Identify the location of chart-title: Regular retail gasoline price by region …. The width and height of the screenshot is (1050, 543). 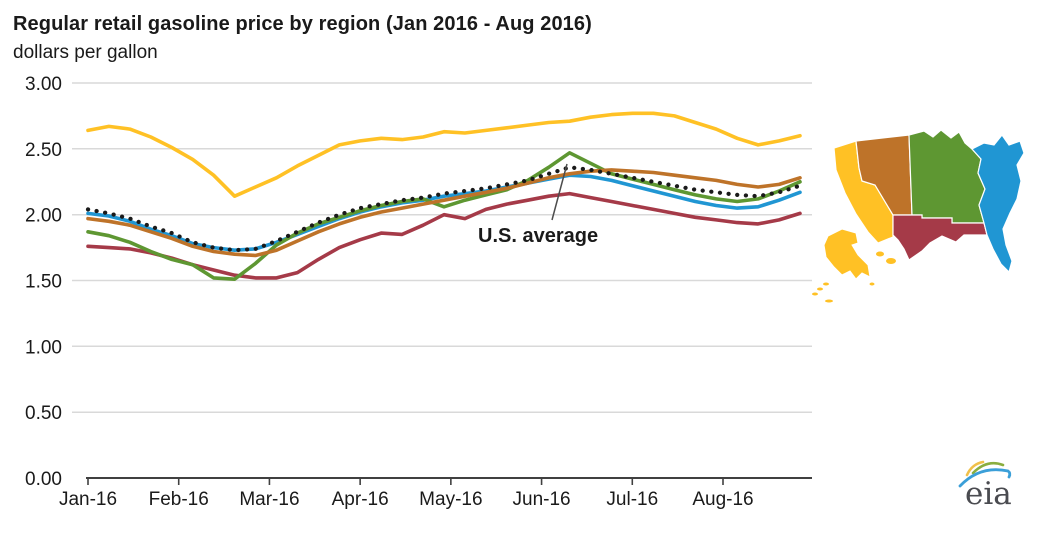
(302, 24).